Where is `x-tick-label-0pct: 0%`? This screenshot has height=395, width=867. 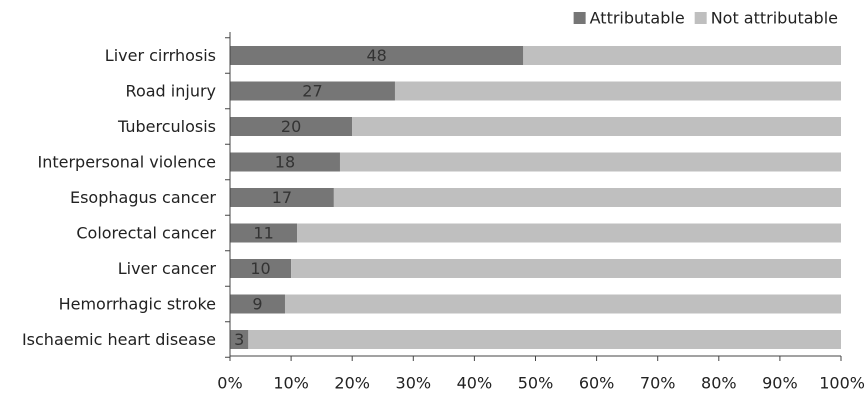
x-tick-label-0pct: 0% is located at coordinates (229, 383).